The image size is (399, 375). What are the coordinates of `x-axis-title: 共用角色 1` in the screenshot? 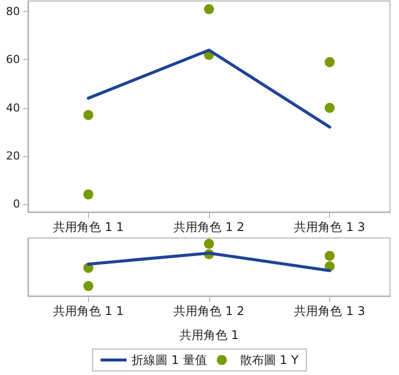 It's located at (209, 335).